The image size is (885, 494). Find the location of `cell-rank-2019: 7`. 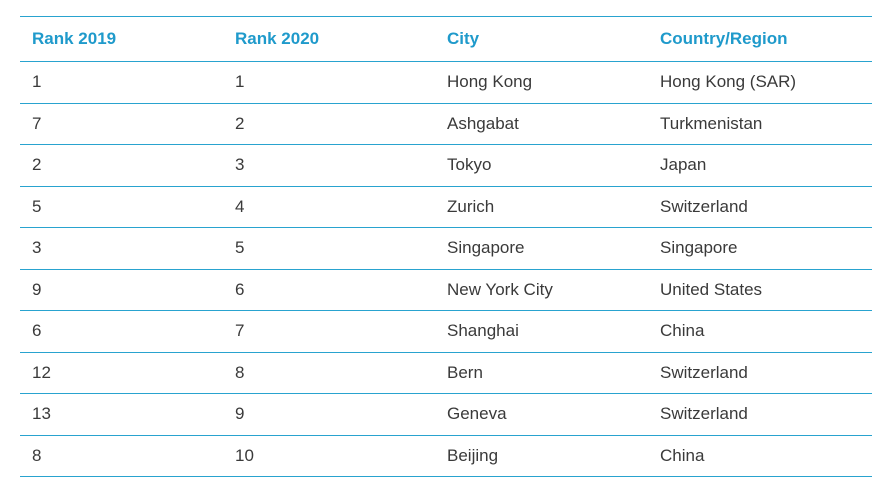

cell-rank-2019: 7 is located at coordinates (37, 123).